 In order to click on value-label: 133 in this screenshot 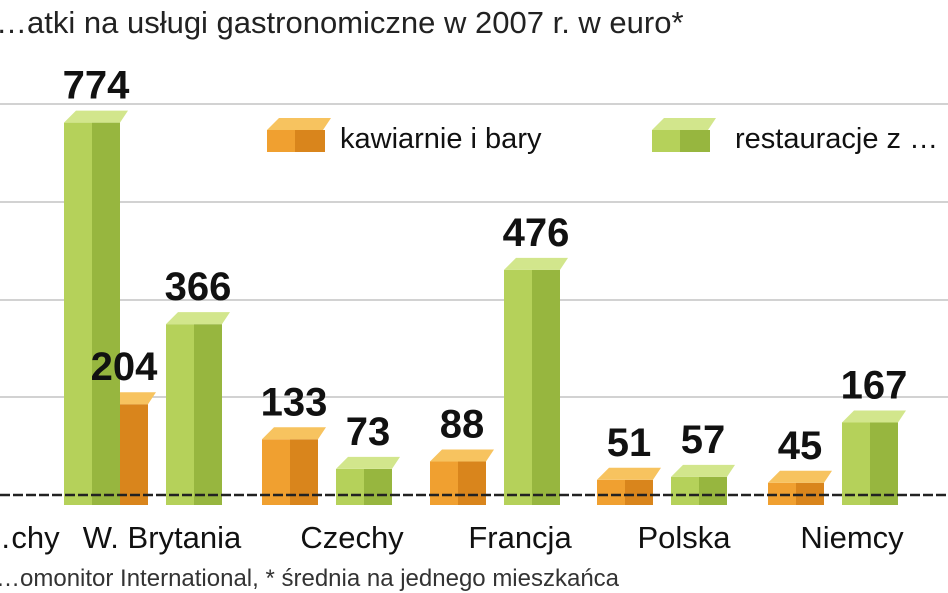, I will do `click(294, 402)`.